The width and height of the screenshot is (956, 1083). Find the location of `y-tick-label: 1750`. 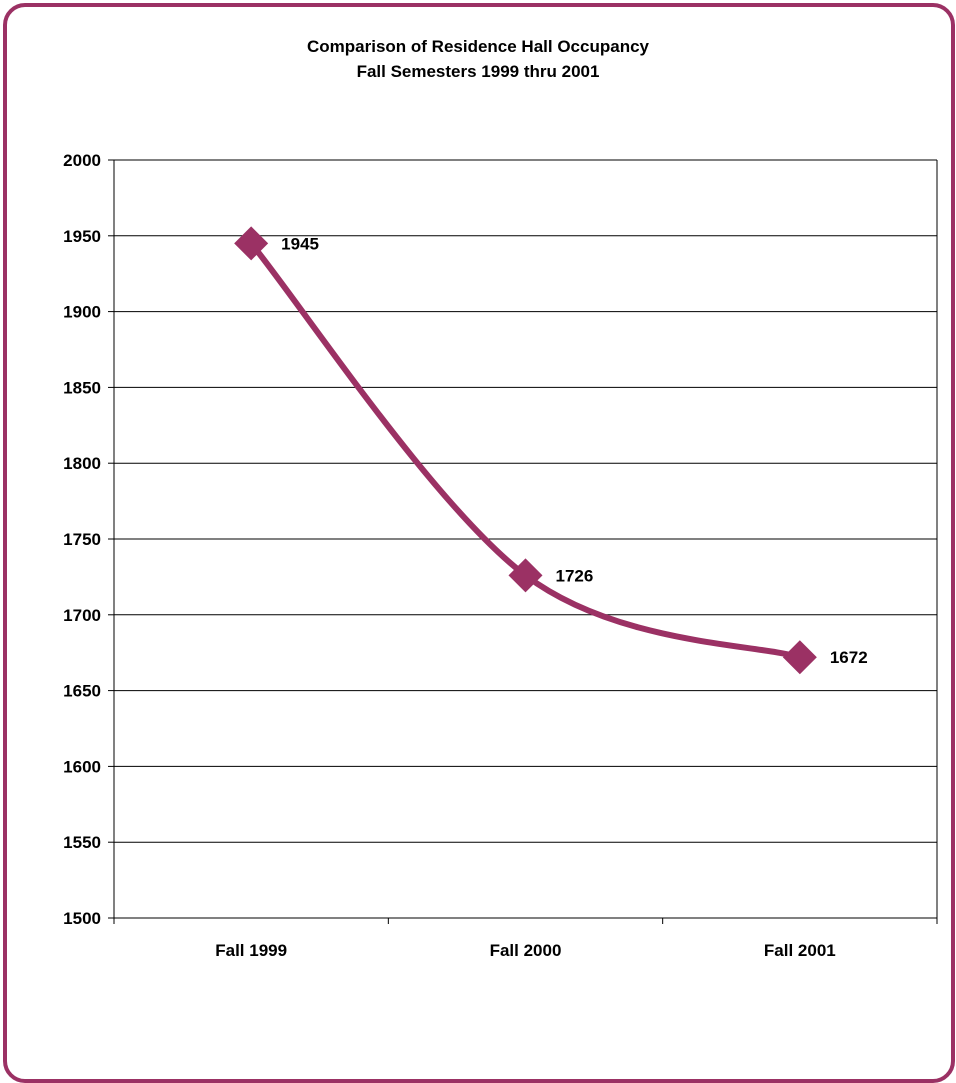

y-tick-label: 1750 is located at coordinates (82, 539).